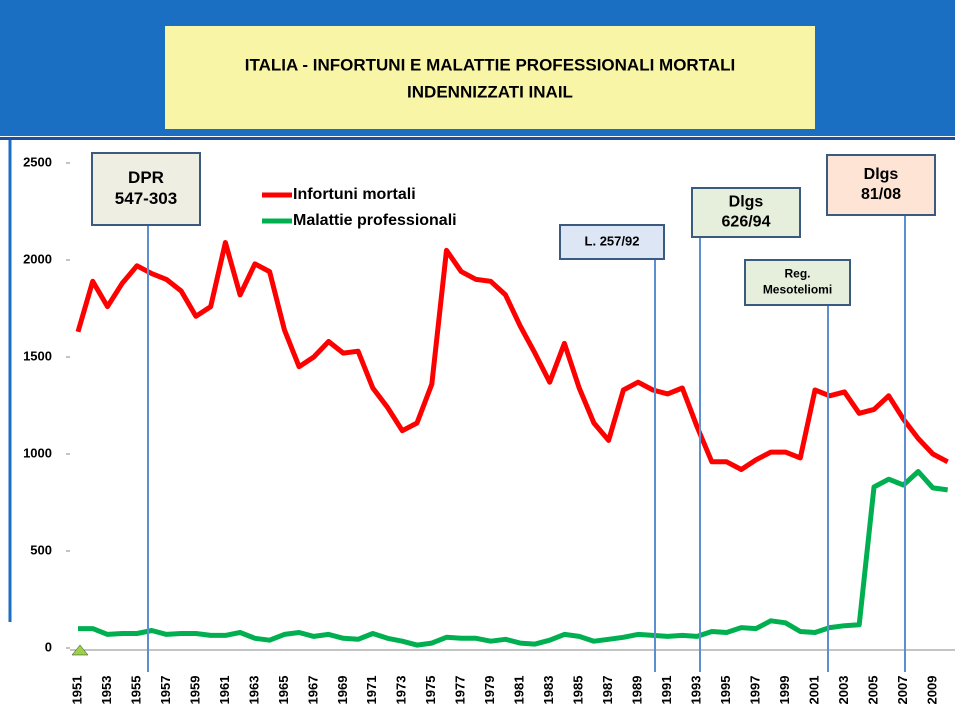  What do you see at coordinates (519, 690) in the screenshot?
I see `x-tick-label: 1981` at bounding box center [519, 690].